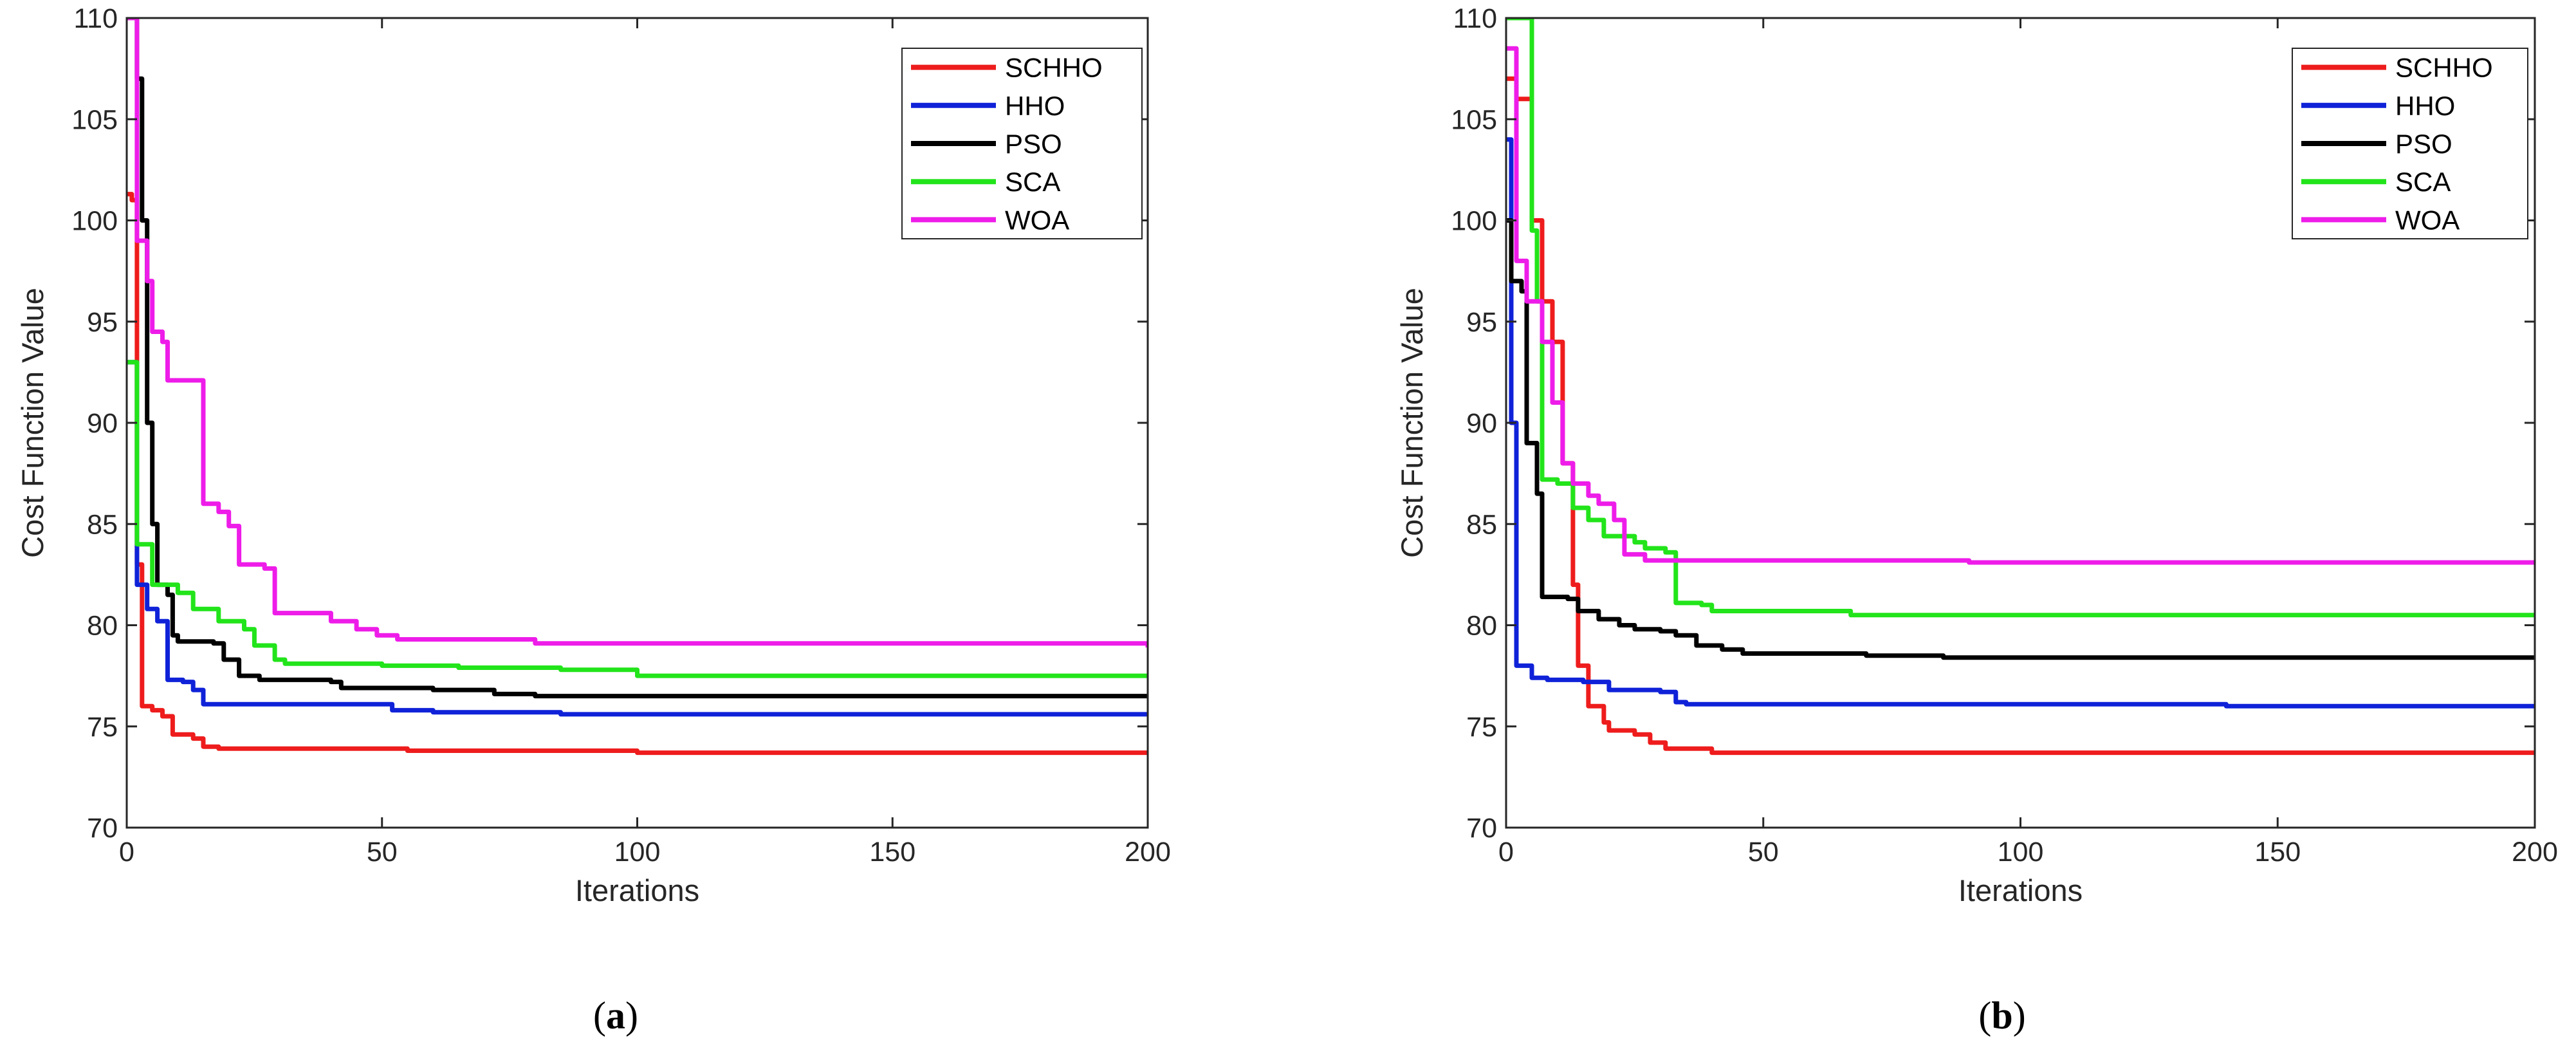 Image resolution: width=2576 pixels, height=1049 pixels. Describe the element at coordinates (615, 1015) in the screenshot. I see `panel-label-a: (a)` at that location.